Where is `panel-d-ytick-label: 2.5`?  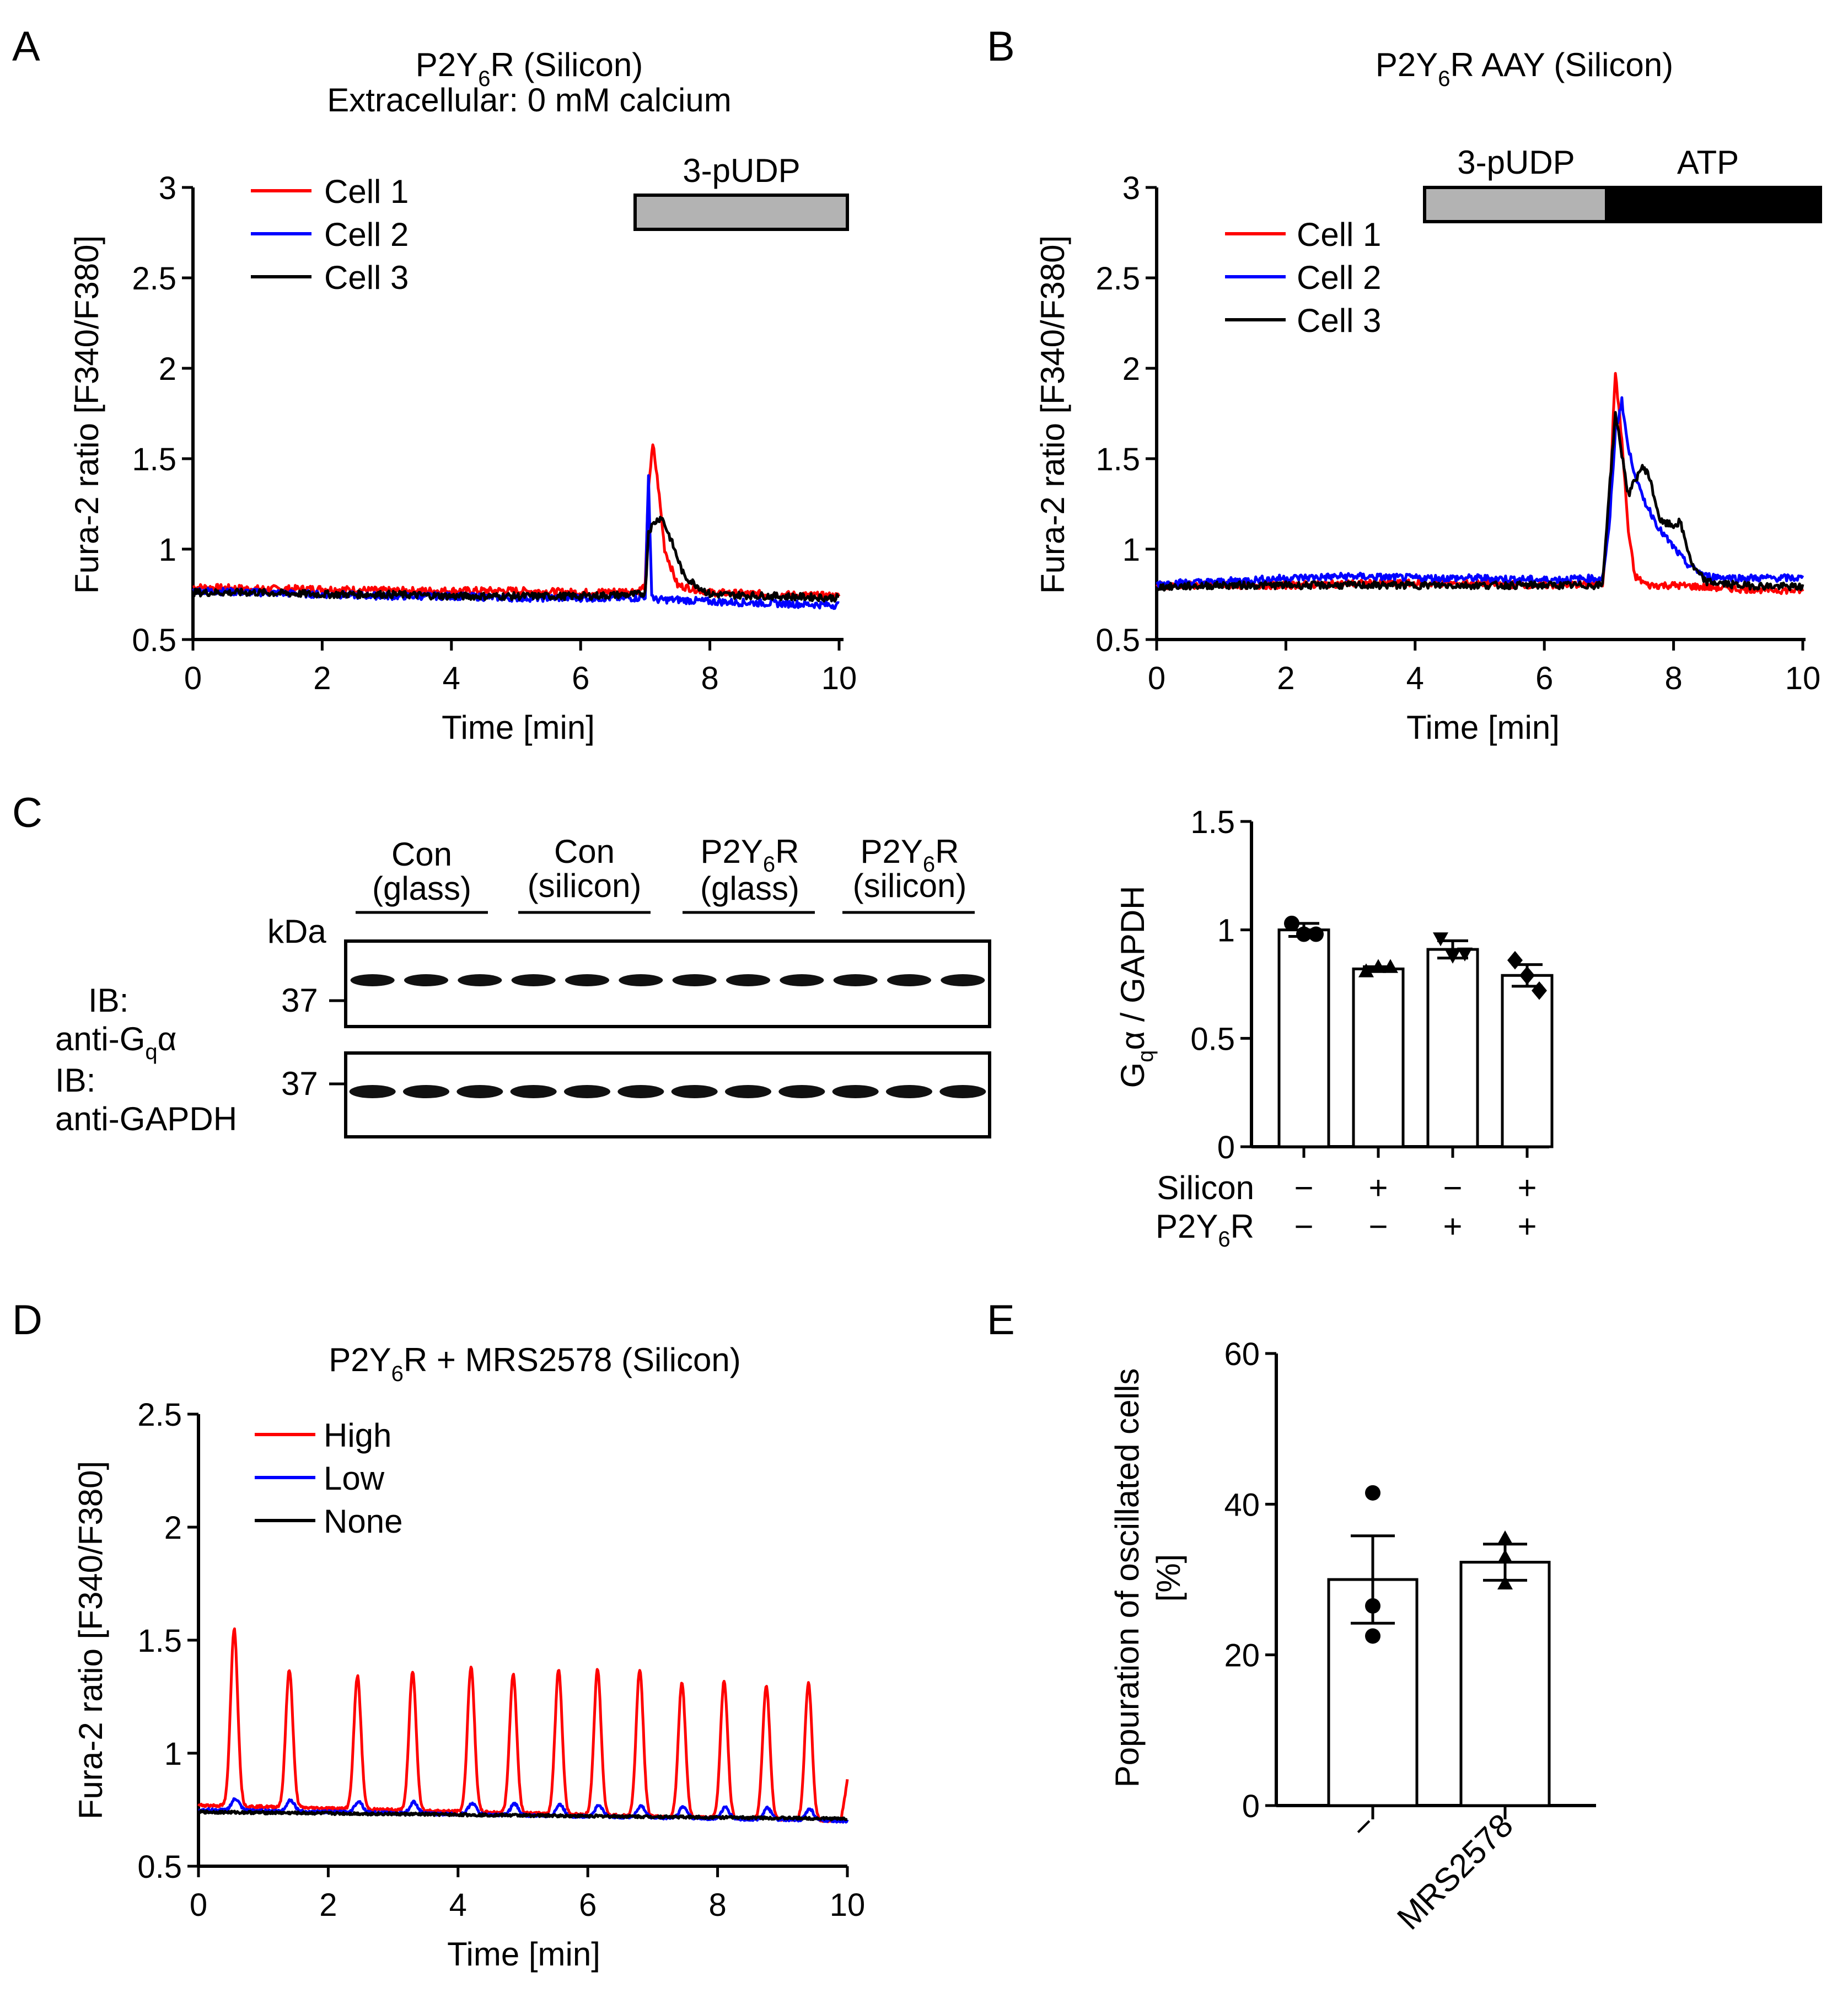 panel-d-ytick-label: 2.5 is located at coordinates (159, 1415).